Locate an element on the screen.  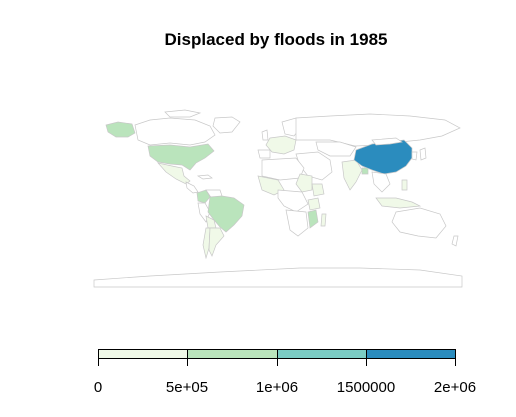
legend-tick-label: 1e+06 is located at coordinates (277, 387).